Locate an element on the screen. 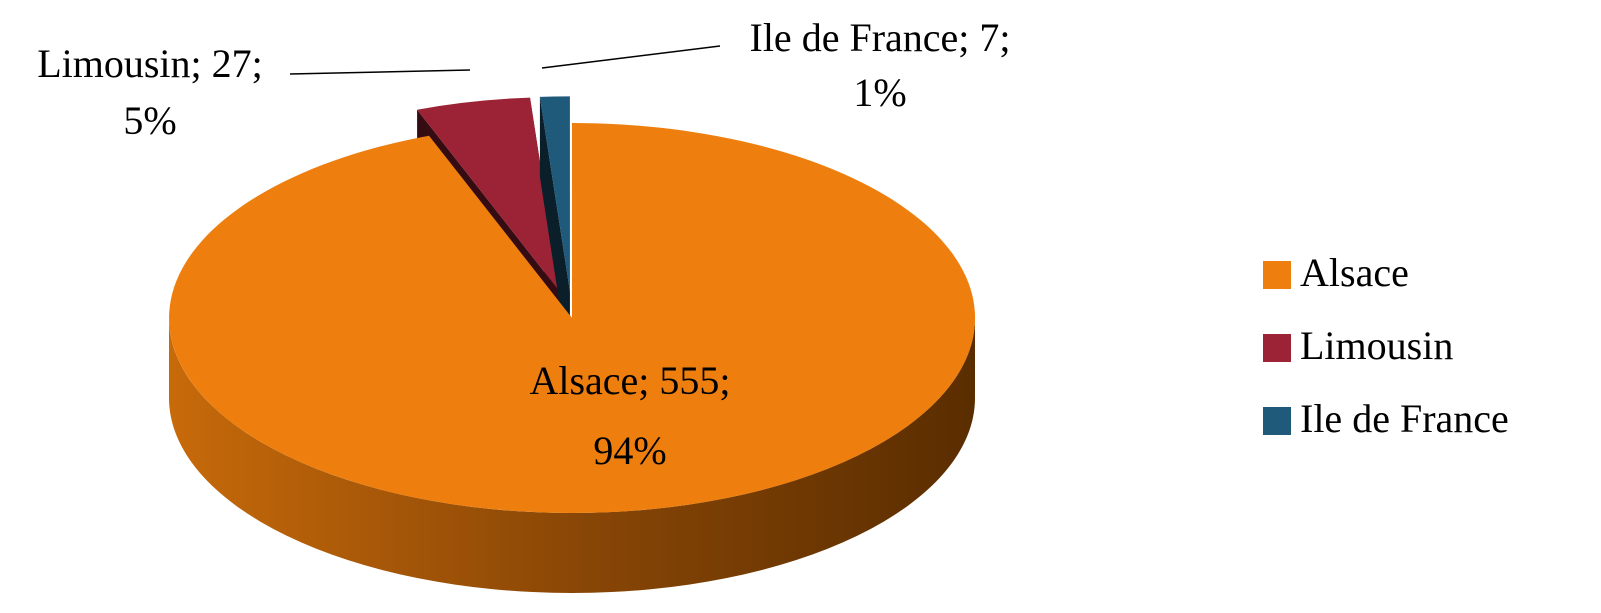 Image resolution: width=1601 pixels, height=613 pixels. data-label-percent: 94% is located at coordinates (629, 450).